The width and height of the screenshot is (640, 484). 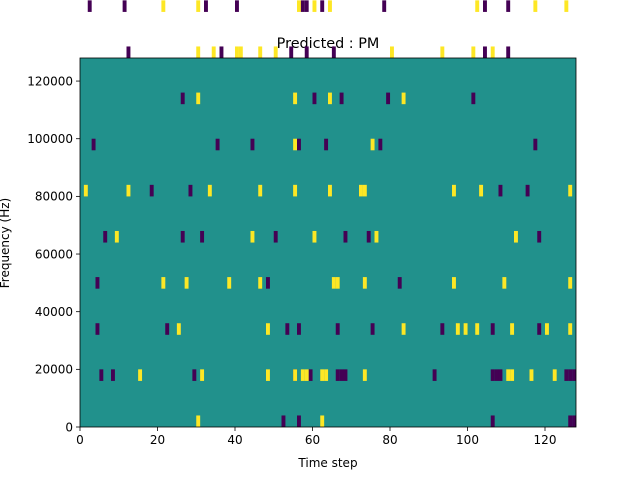 What do you see at coordinates (312, 440) in the screenshot?
I see `x-tick-label: 60` at bounding box center [312, 440].